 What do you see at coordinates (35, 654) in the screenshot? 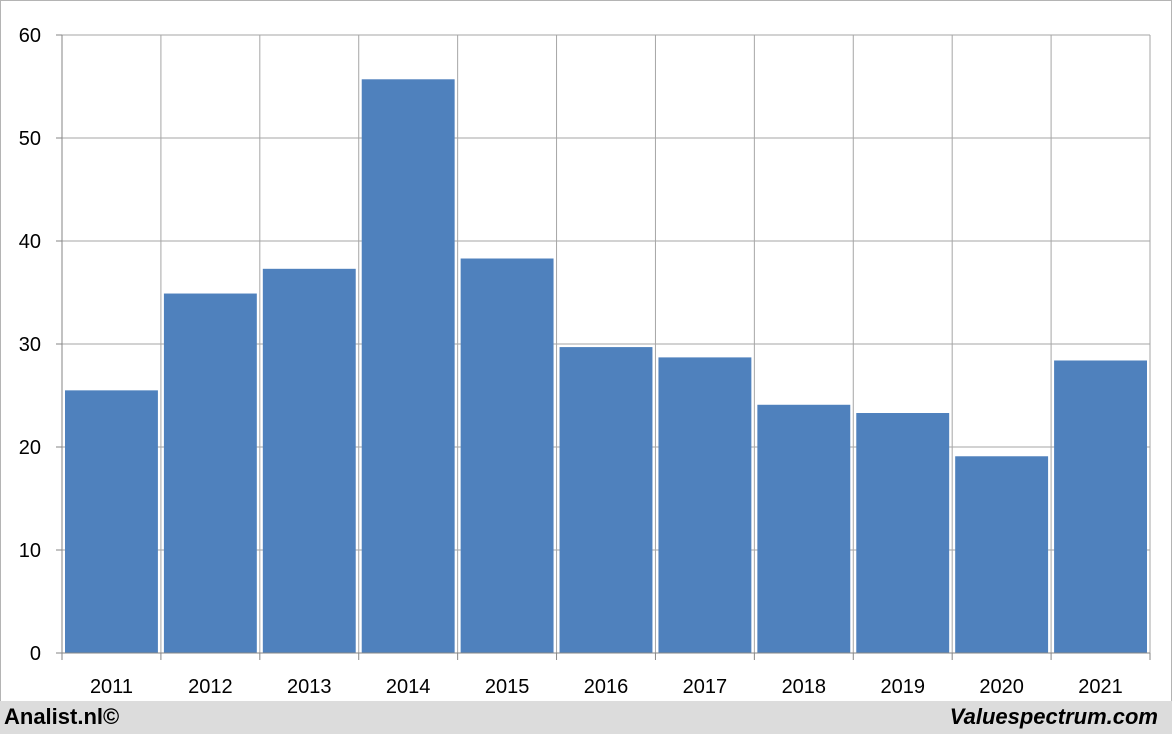
I see `y-tick-label: 0` at bounding box center [35, 654].